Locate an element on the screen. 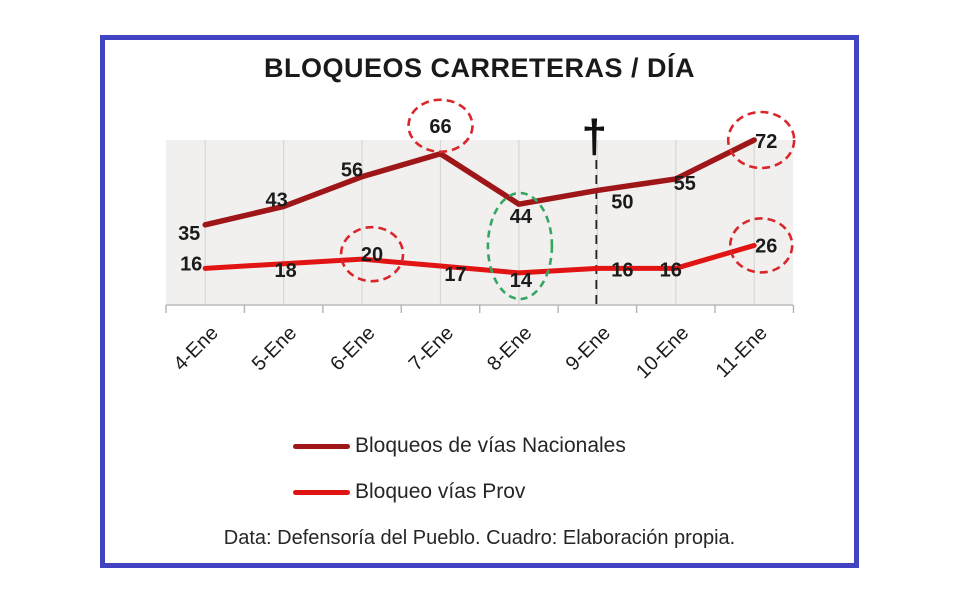  chart-title: BLOQUEOS CARRETERAS / DÍA is located at coordinates (479, 68).